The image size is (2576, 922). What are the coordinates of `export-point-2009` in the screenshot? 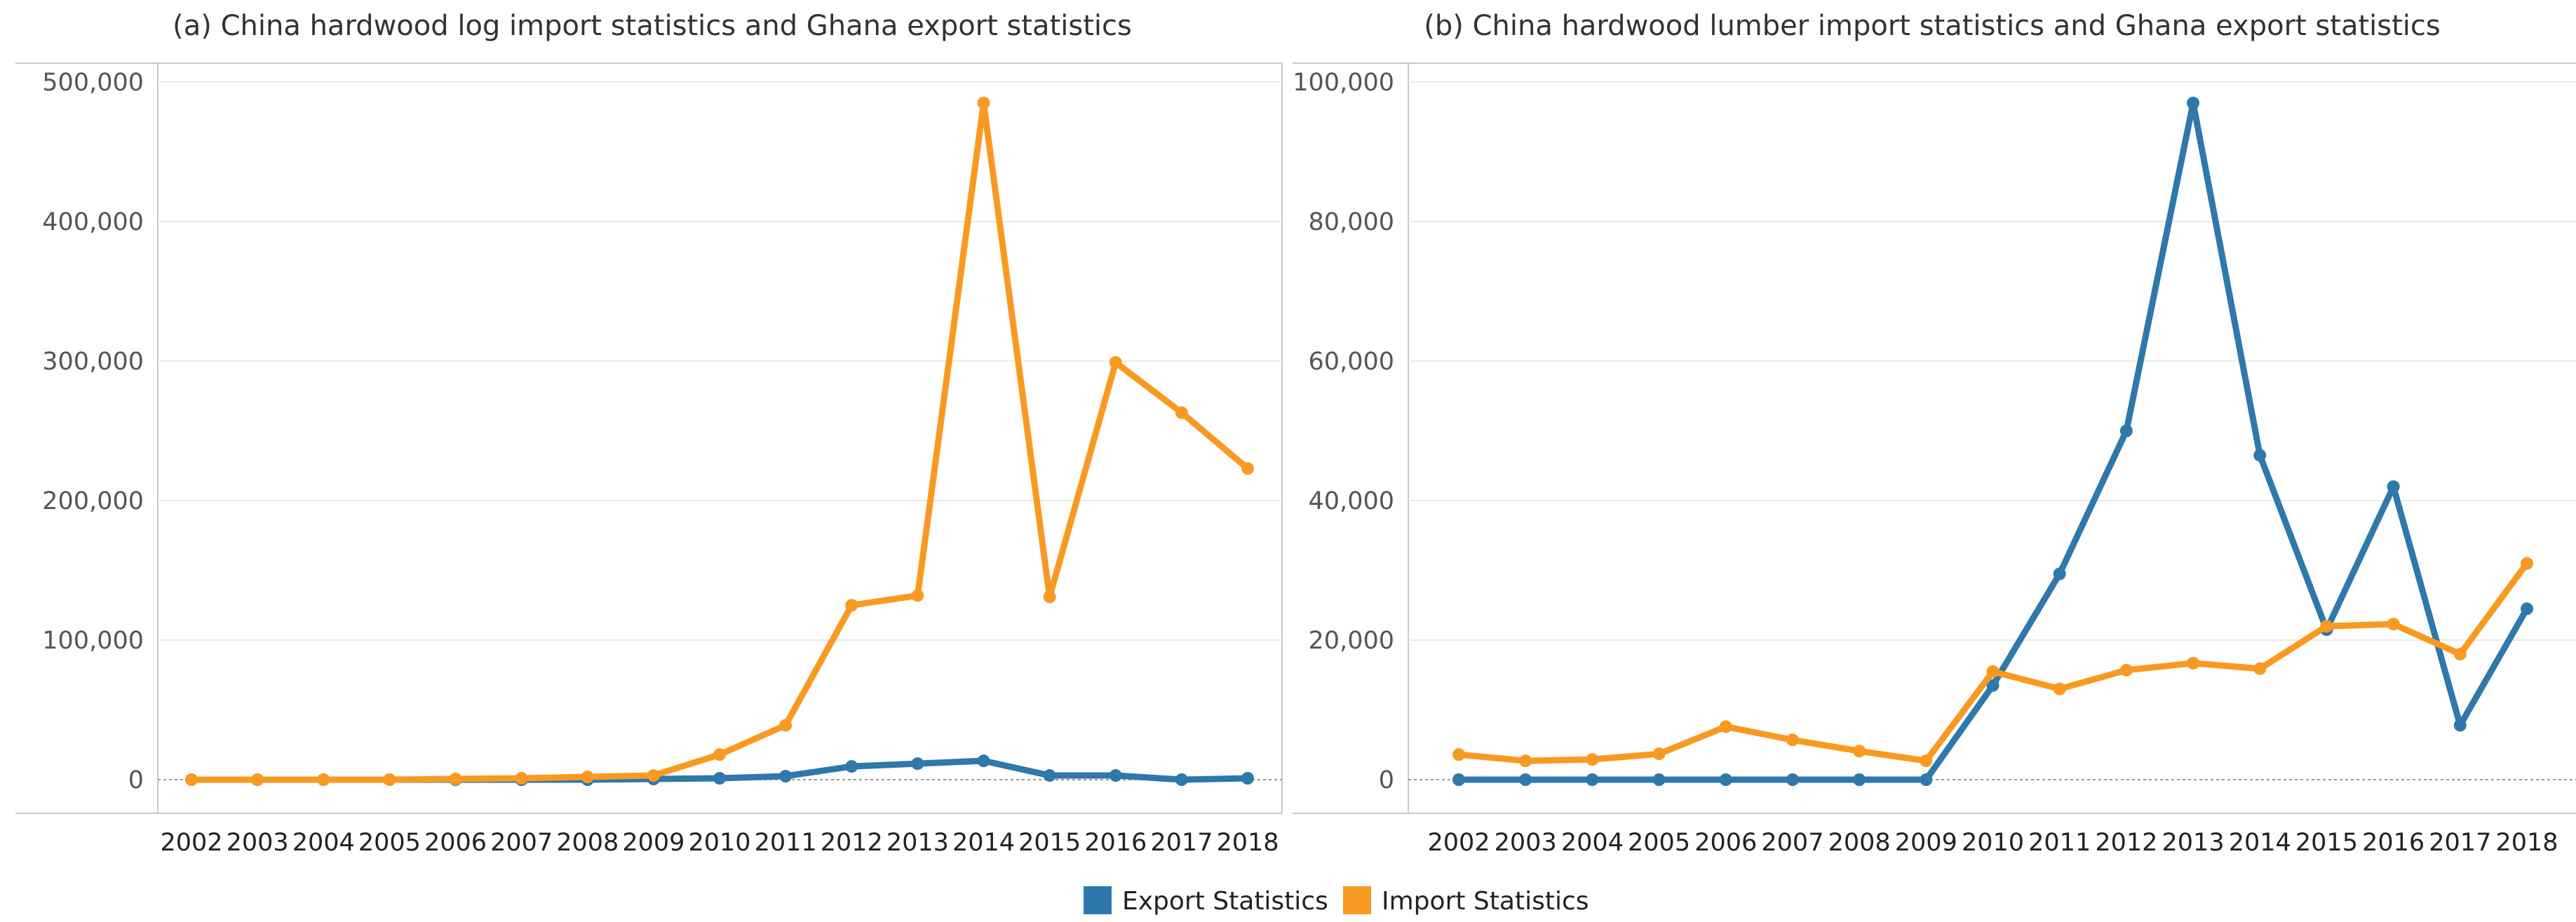 It's located at (1926, 779).